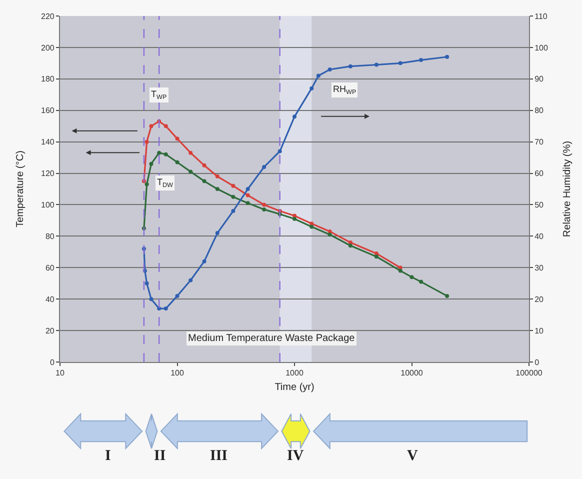 This screenshot has width=582, height=479. I want to click on text: V, so click(412, 456).